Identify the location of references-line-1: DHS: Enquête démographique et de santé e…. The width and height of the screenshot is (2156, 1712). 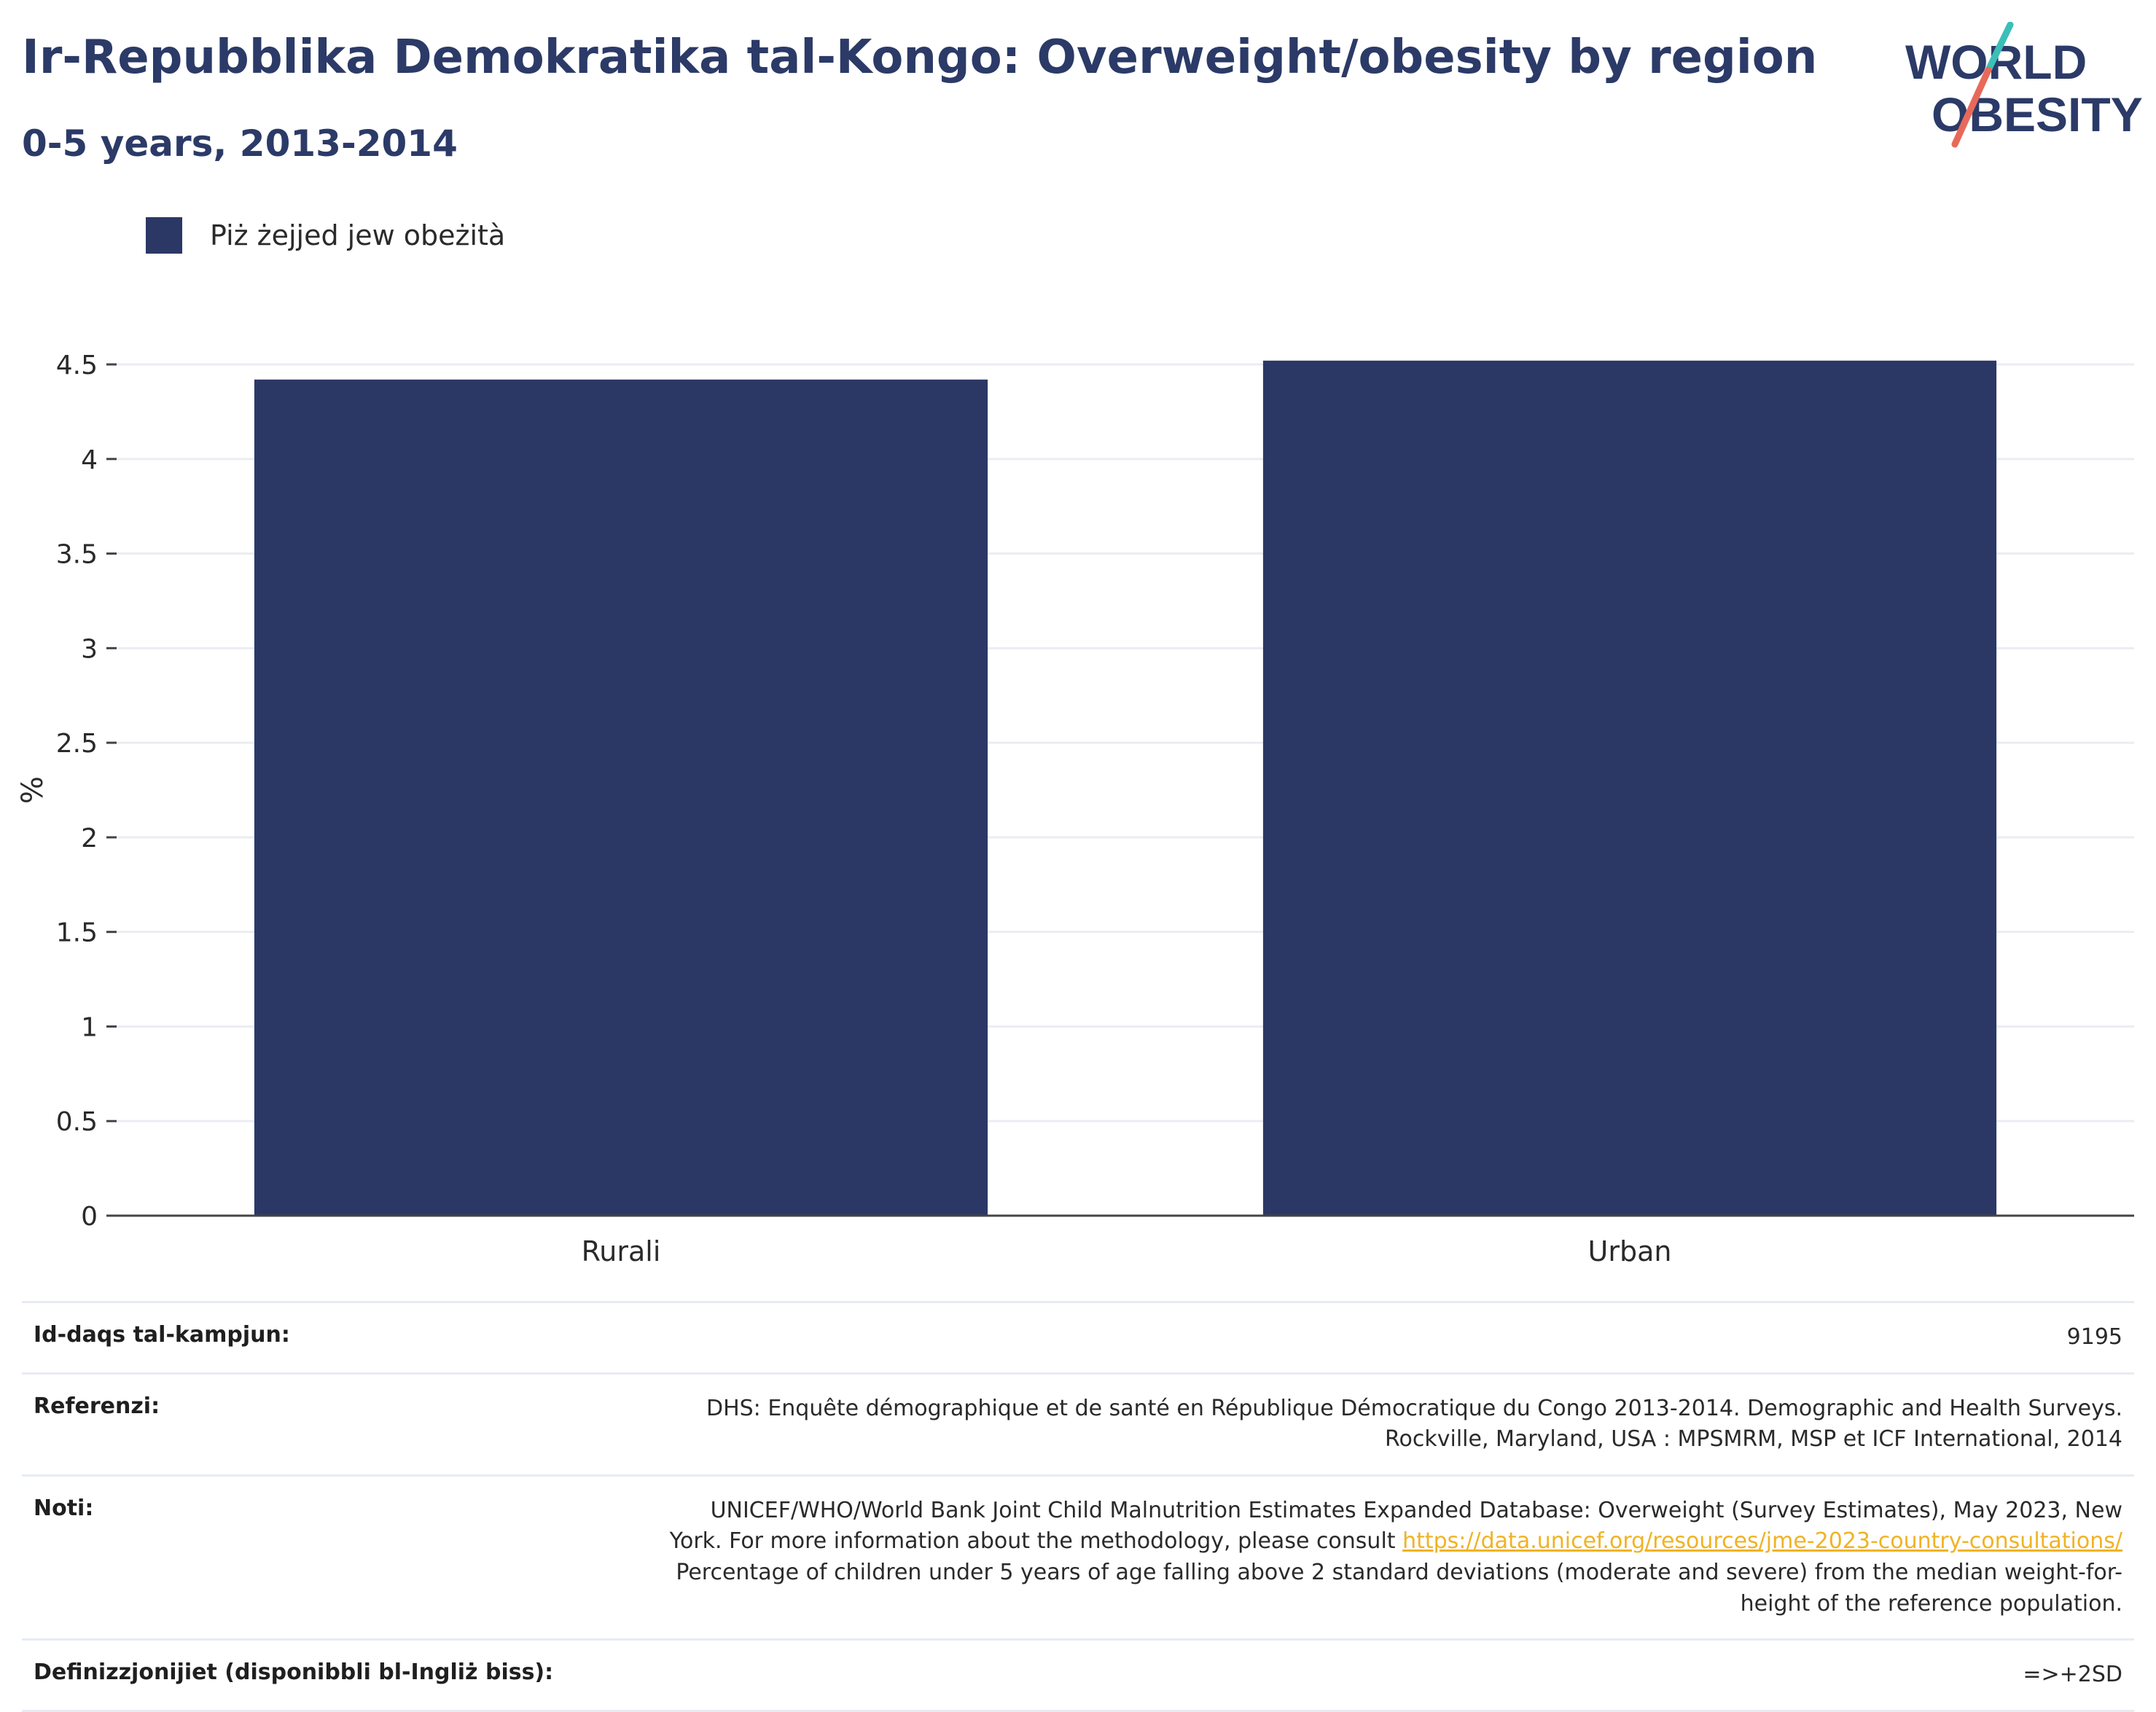
(1414, 1408).